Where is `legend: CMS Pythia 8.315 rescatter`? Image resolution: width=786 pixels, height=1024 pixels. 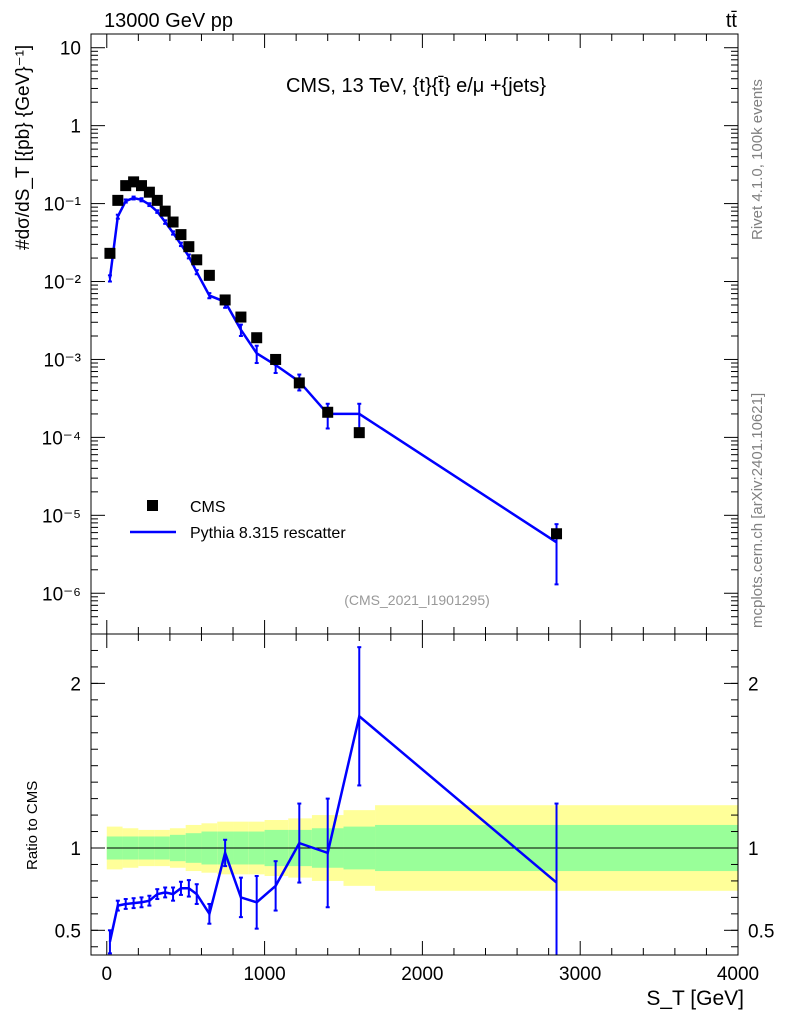 legend: CMS Pythia 8.315 rescatter is located at coordinates (238, 520).